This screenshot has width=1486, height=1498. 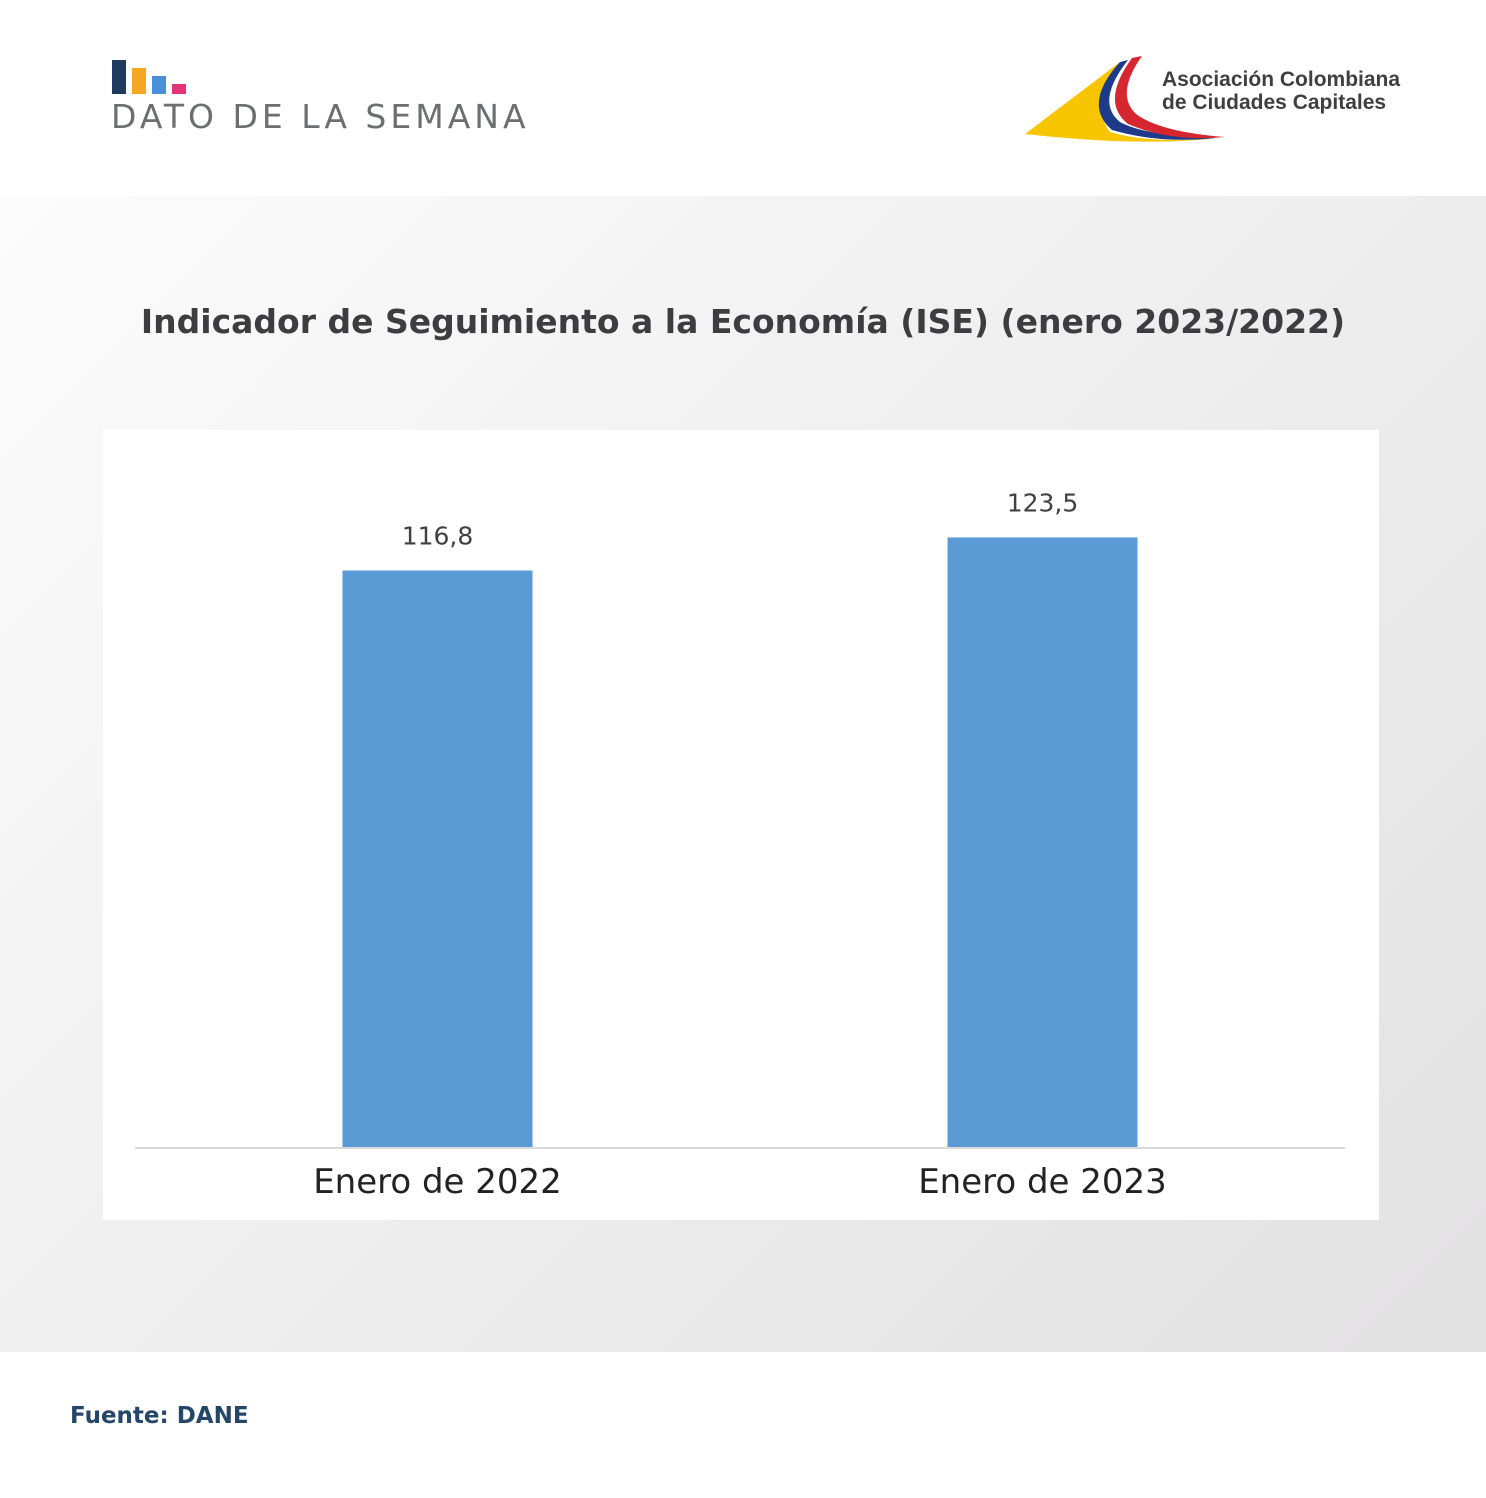 What do you see at coordinates (320, 116) in the screenshot?
I see `section-label: DATO DE LA SEMANA` at bounding box center [320, 116].